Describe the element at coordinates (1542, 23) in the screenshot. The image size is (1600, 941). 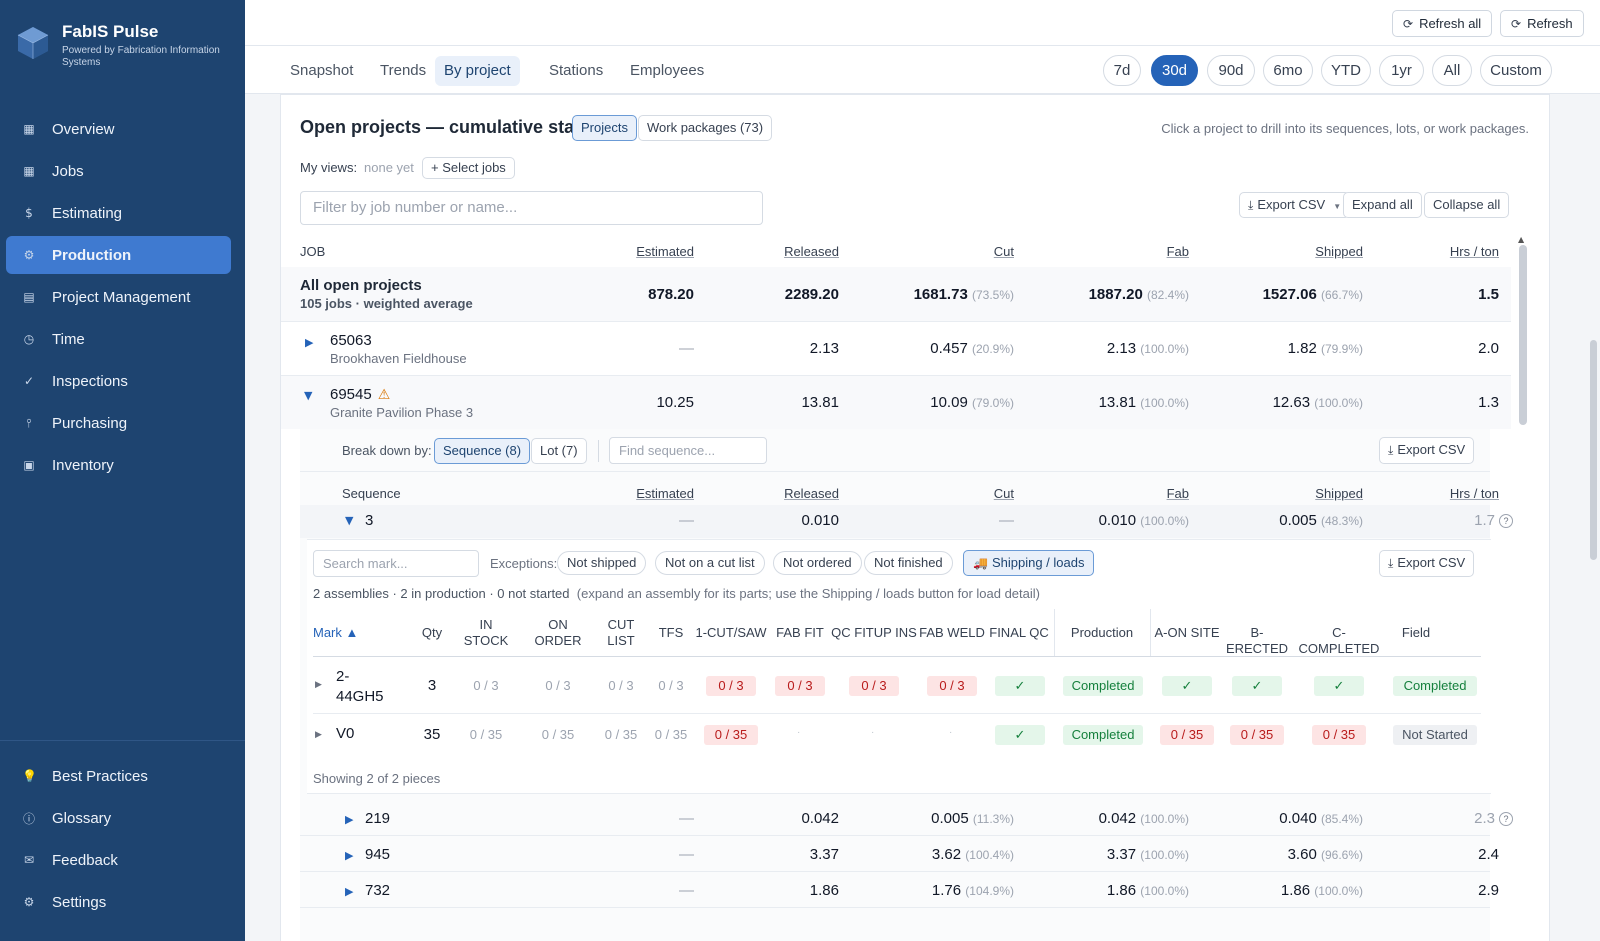
I see `refresh-button: ⟳ Refresh` at that location.